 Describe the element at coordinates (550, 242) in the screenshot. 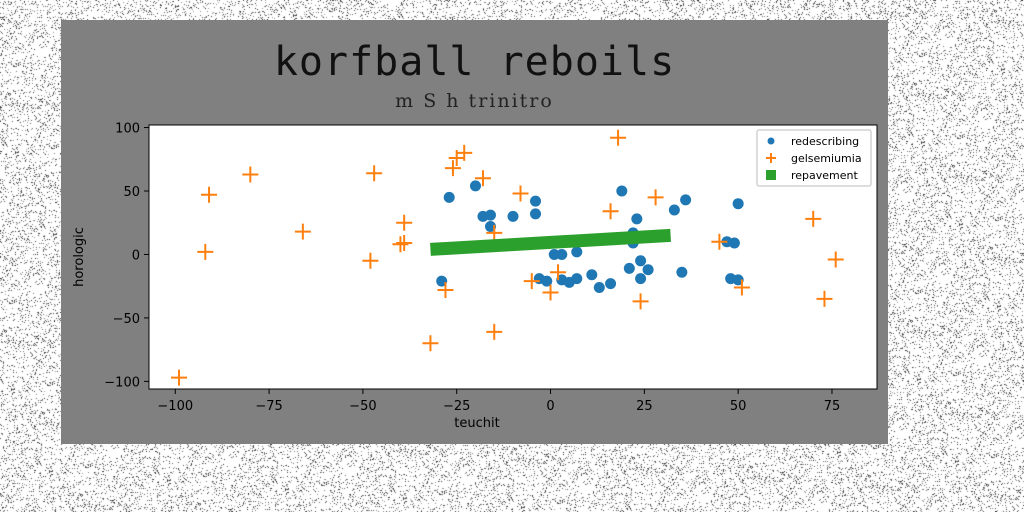

I see `data-line-repavement` at that location.